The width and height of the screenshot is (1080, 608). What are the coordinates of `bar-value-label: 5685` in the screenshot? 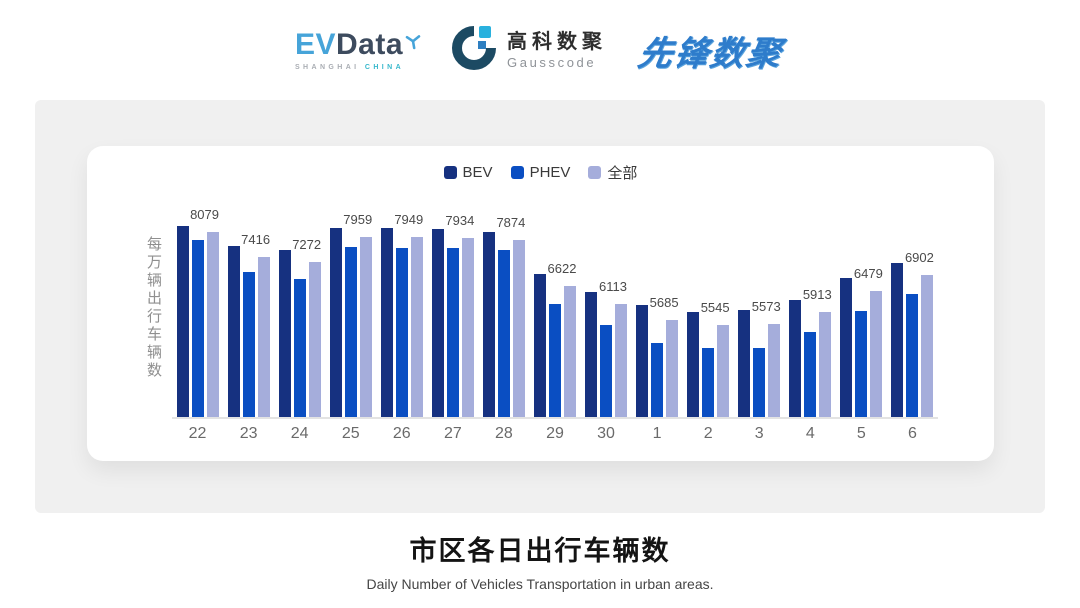 It's located at (664, 302).